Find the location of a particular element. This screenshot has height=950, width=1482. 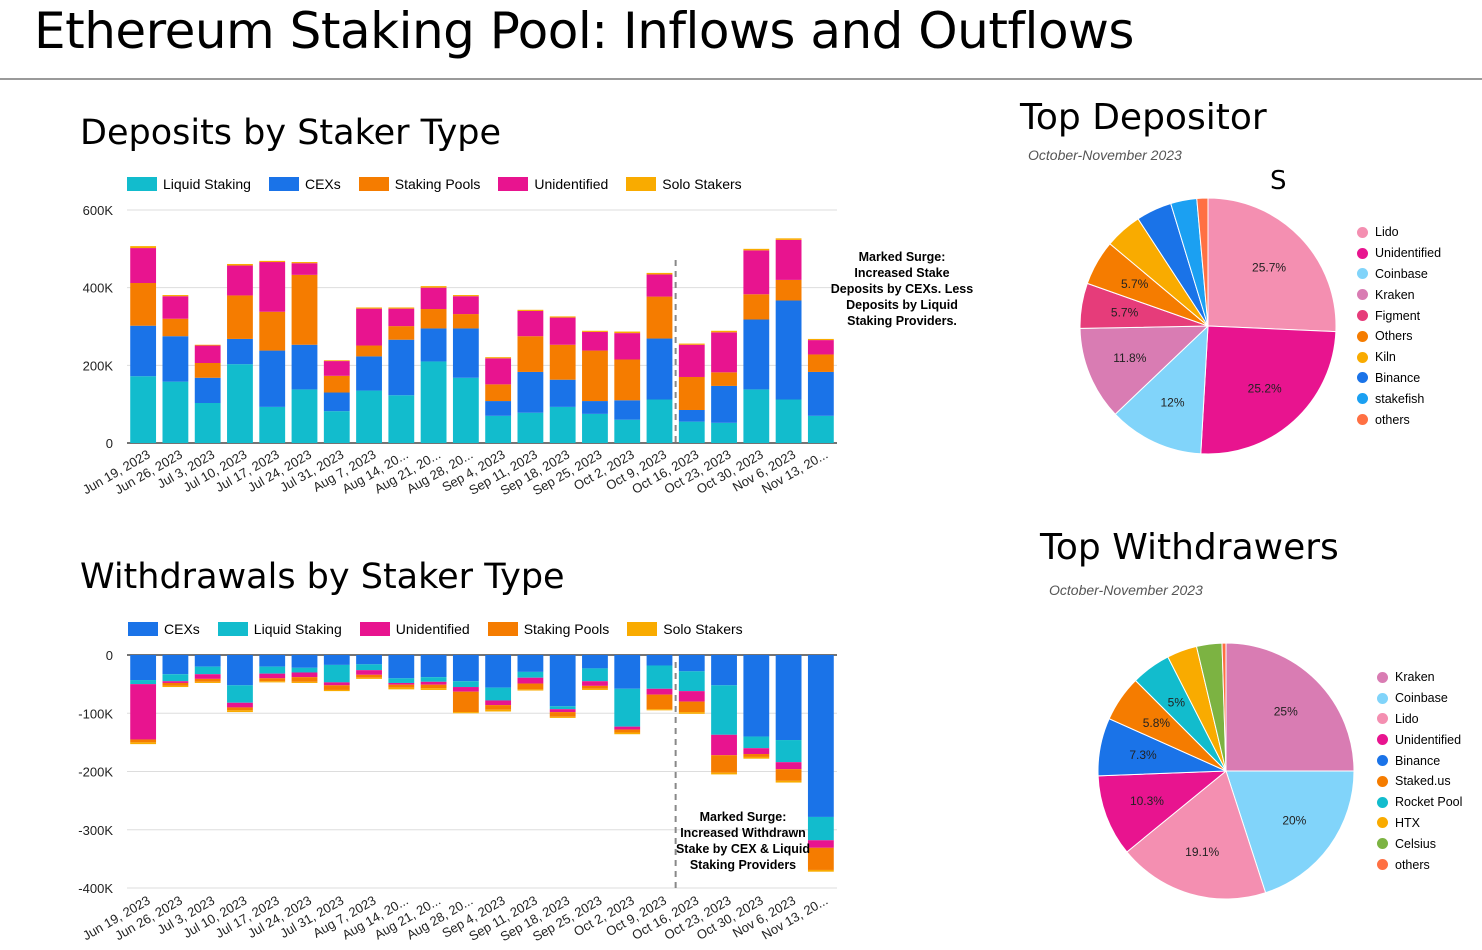

deposits-legend-item-liquid-staking: Liquid Staking is located at coordinates (189, 184).